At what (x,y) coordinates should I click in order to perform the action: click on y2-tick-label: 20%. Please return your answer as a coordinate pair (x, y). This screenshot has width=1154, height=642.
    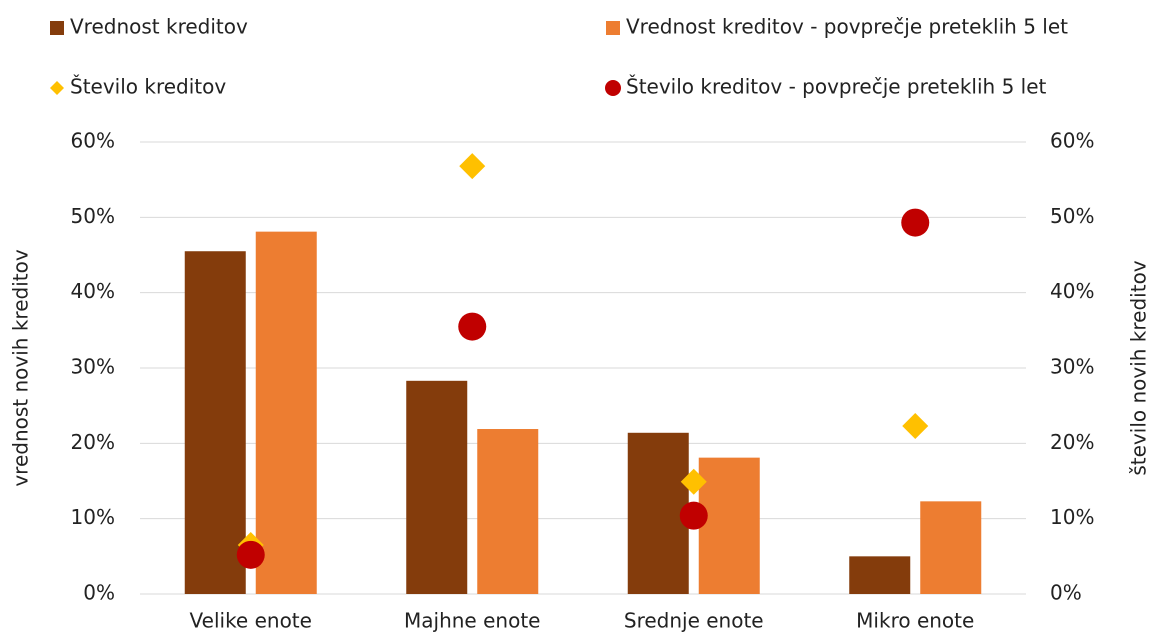
    Looking at the image, I should click on (1072, 442).